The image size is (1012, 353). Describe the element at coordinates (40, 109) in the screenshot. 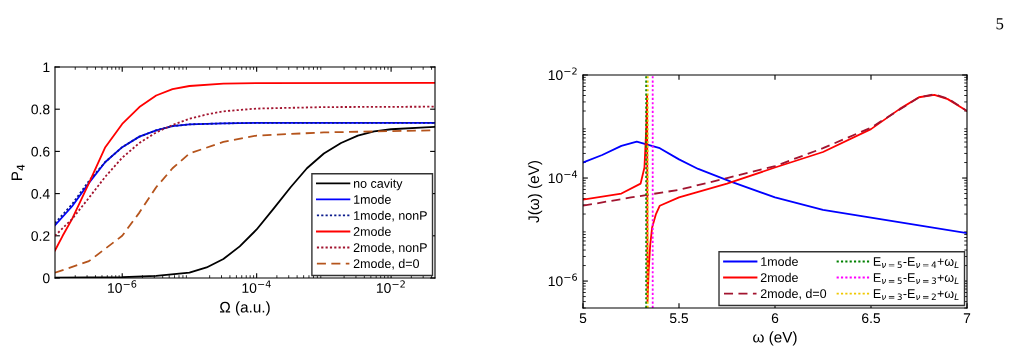

I see `y-tick-label: 0.8` at that location.